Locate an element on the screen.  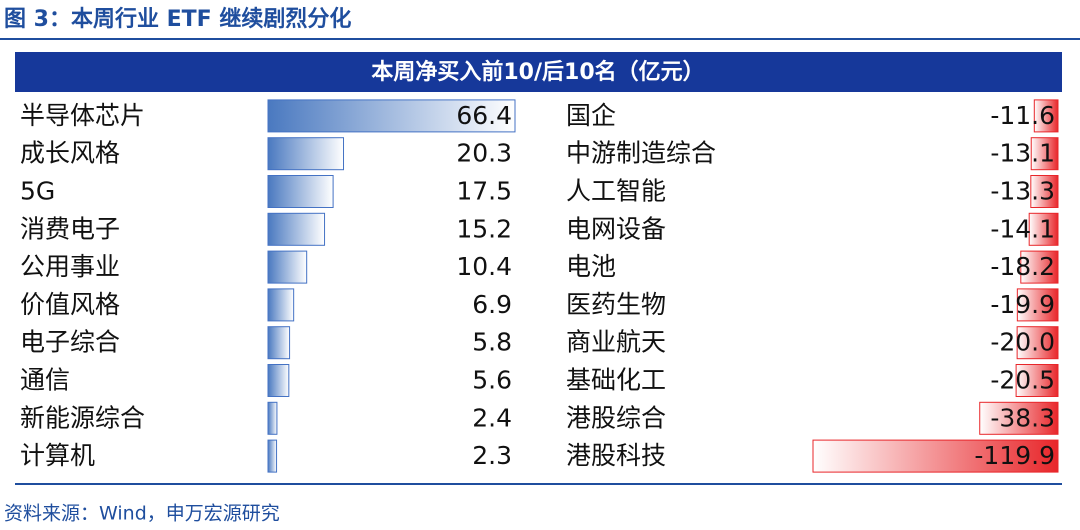
row-value: 10.4 is located at coordinates (484, 266).